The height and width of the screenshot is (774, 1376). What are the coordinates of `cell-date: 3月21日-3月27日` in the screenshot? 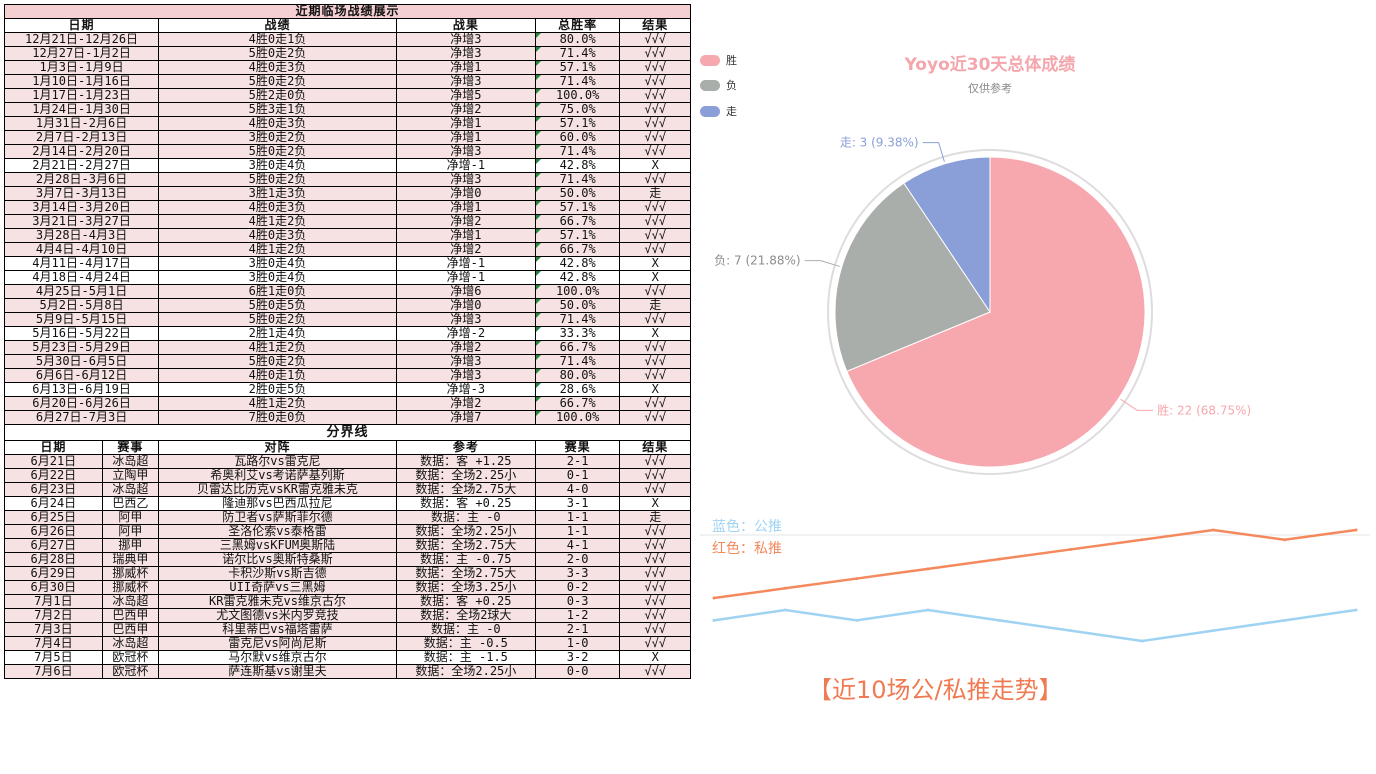 It's located at (81, 221).